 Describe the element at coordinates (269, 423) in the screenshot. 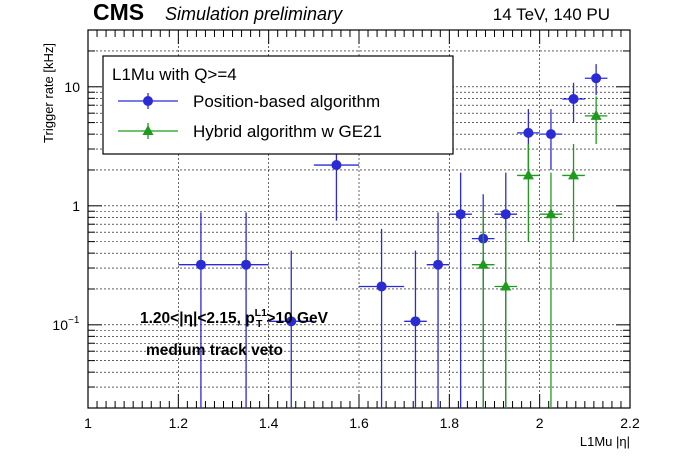

I see `x-tick-label: 1.4` at that location.